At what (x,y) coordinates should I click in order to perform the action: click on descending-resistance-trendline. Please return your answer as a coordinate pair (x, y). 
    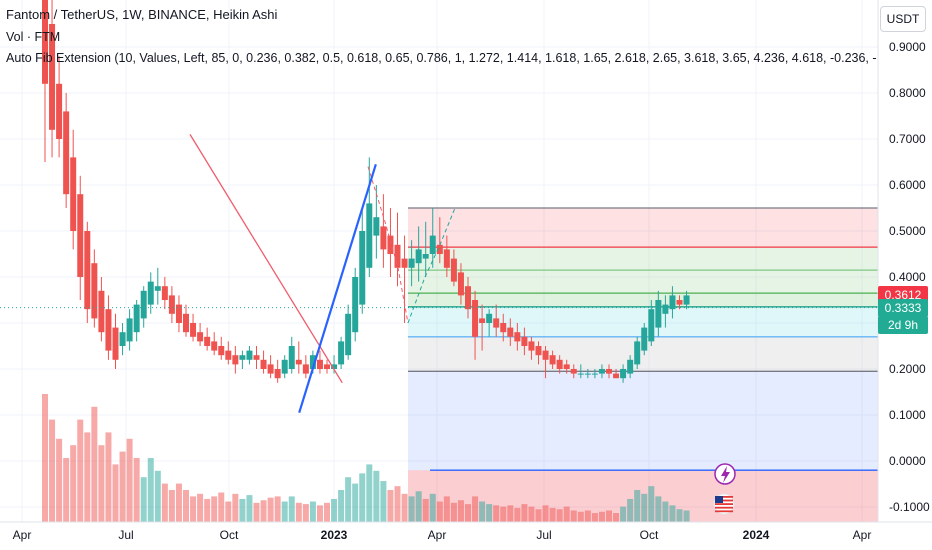
    Looking at the image, I should click on (266, 259).